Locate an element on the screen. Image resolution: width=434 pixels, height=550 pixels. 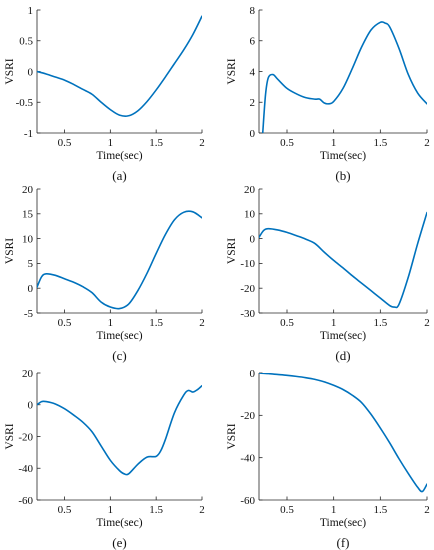
panel-label: (a) is located at coordinates (119, 175).